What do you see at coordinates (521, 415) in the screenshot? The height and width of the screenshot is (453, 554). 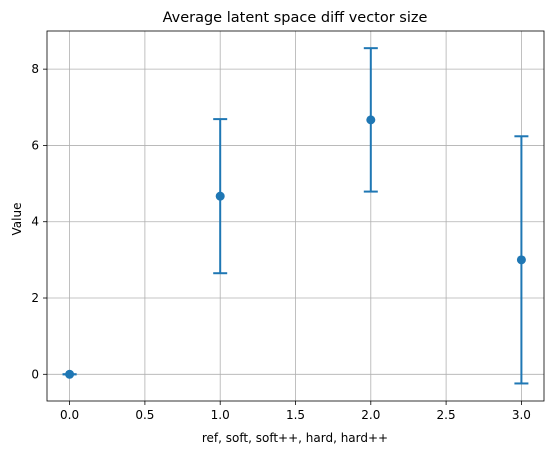 I see `x-tick-label: 3.0` at bounding box center [521, 415].